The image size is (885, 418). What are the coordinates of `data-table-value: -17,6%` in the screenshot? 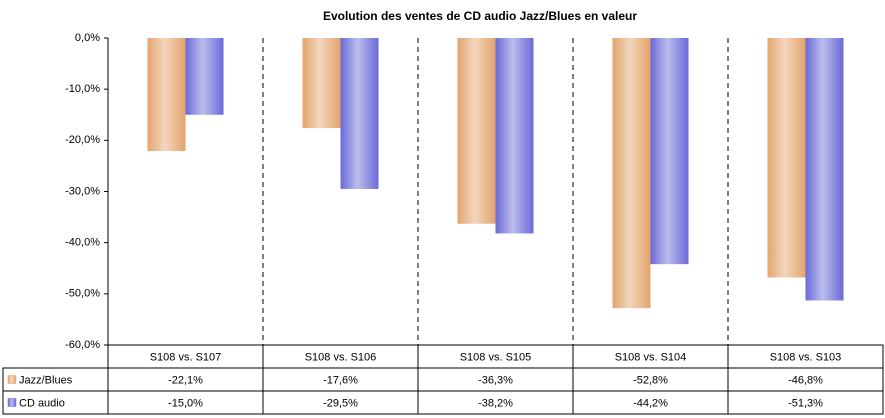 It's located at (340, 380).